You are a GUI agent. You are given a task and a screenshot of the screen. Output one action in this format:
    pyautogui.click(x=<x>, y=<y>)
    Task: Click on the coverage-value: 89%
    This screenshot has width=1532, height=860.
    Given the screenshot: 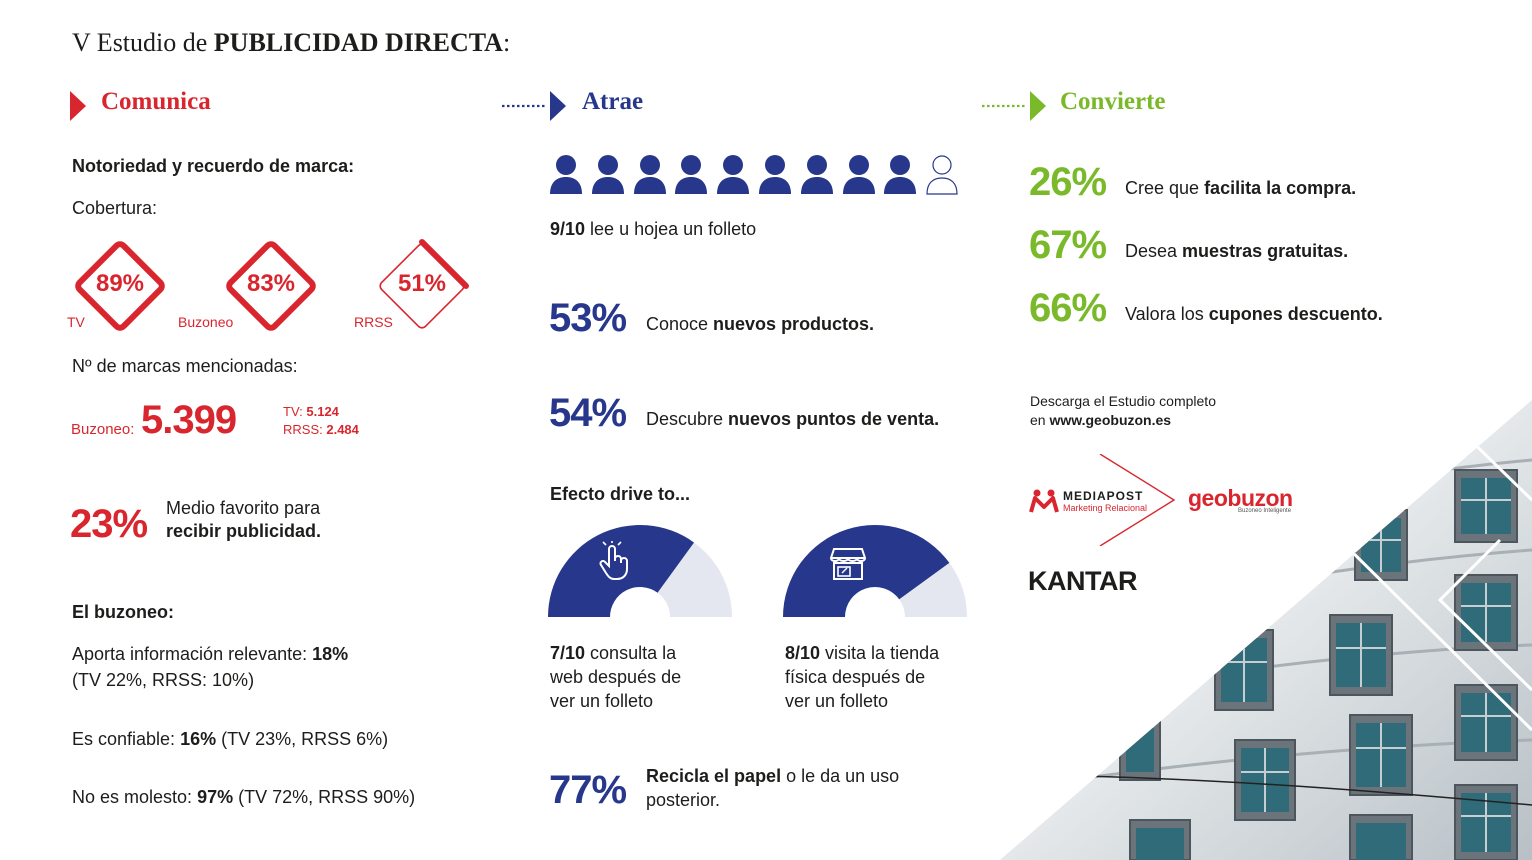 What is the action you would take?
    pyautogui.click(x=120, y=283)
    